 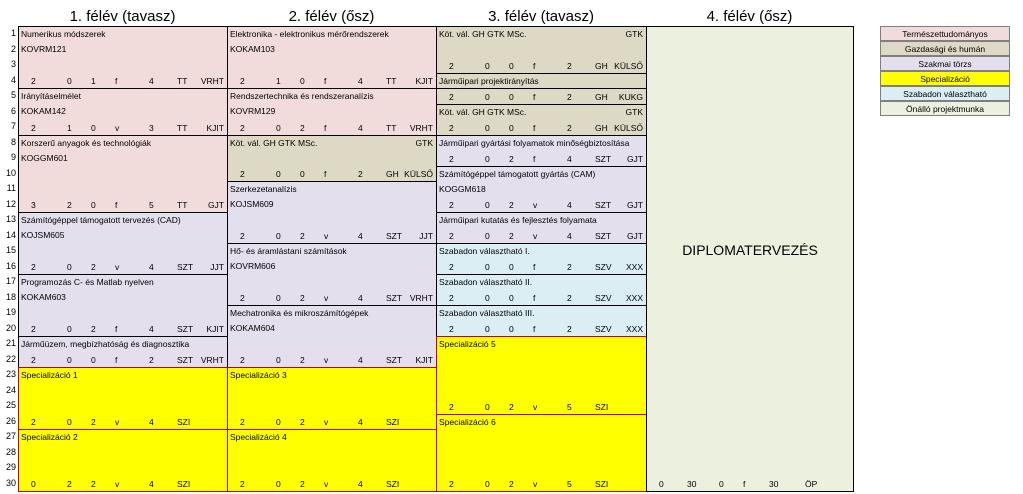 What do you see at coordinates (123, 460) in the screenshot?
I see `course-cell: Specializáció 2 0 2 2 v 4 SZI` at bounding box center [123, 460].